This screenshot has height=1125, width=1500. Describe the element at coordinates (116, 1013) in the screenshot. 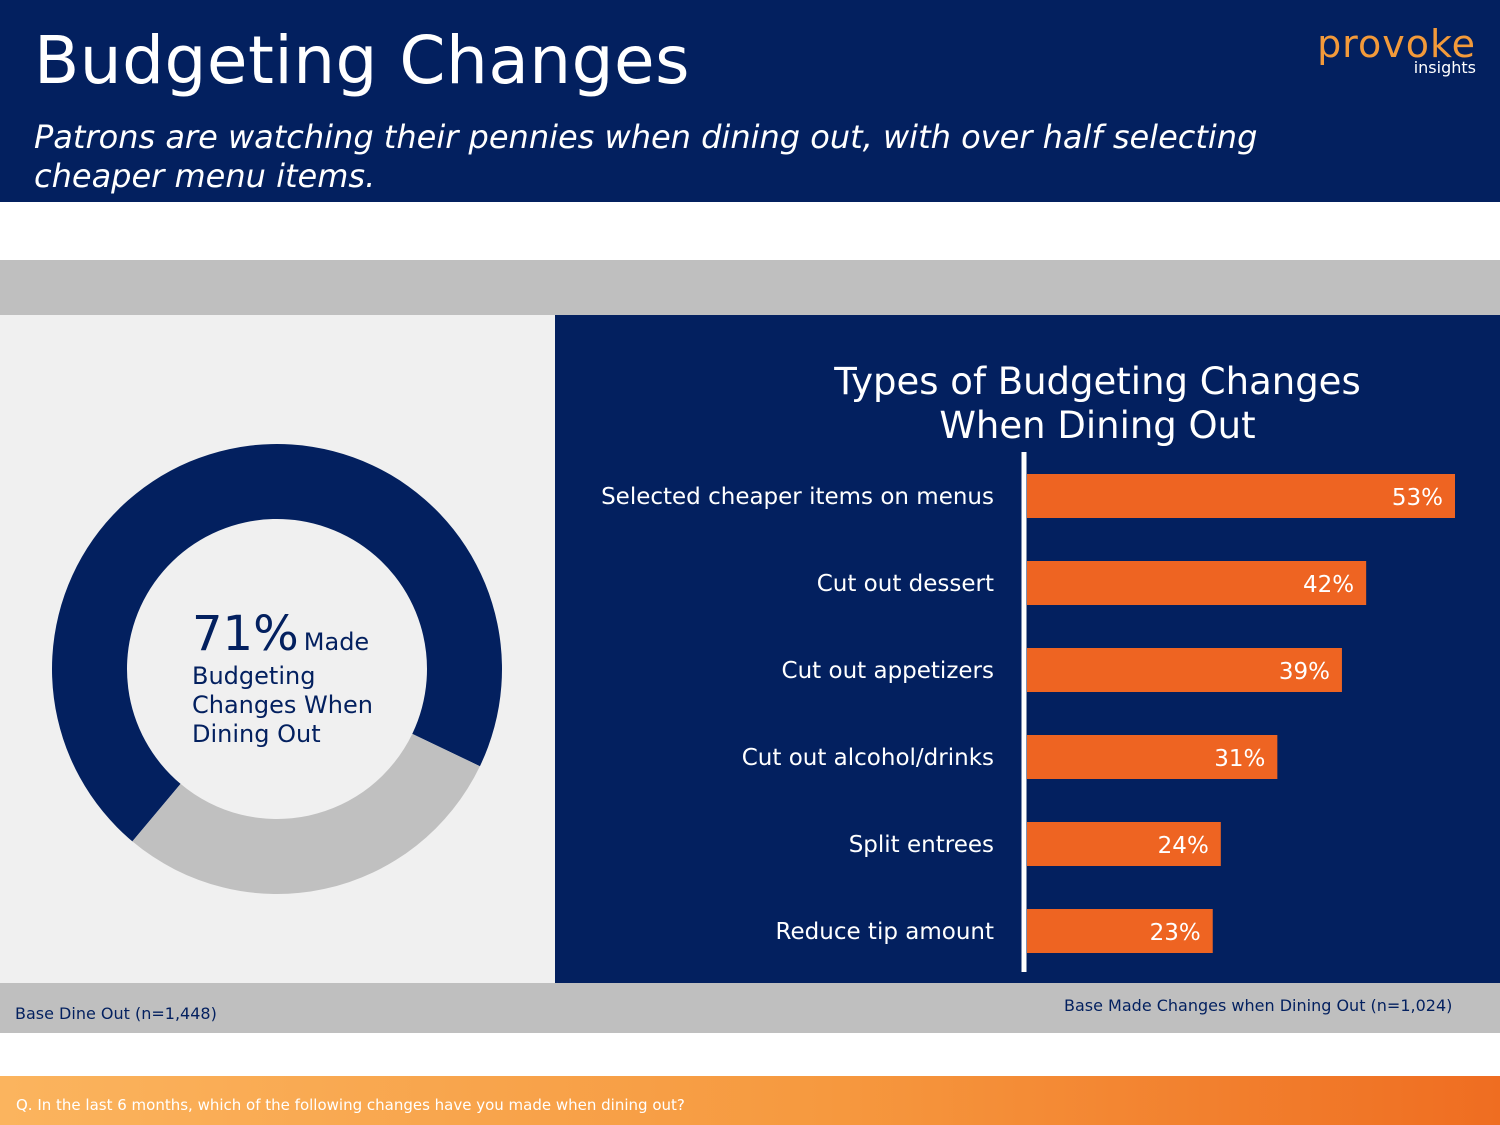

I see `base-note-left: Base Dine Out (n=1,448)` at that location.